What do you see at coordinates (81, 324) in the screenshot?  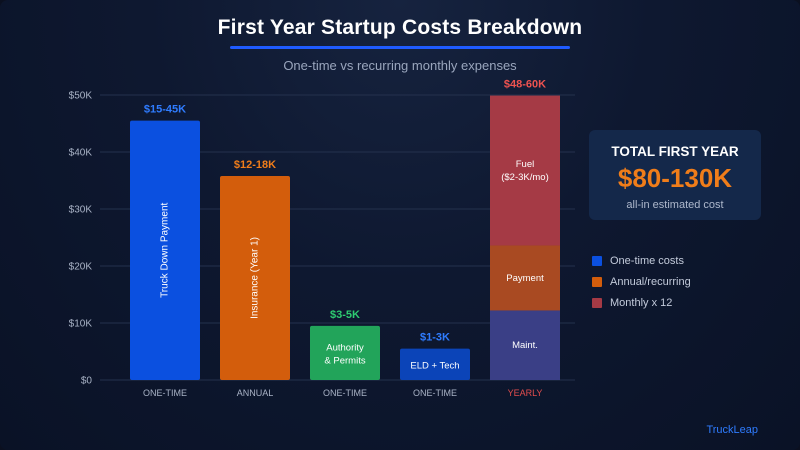 I see `y-tick-label: $10K` at bounding box center [81, 324].